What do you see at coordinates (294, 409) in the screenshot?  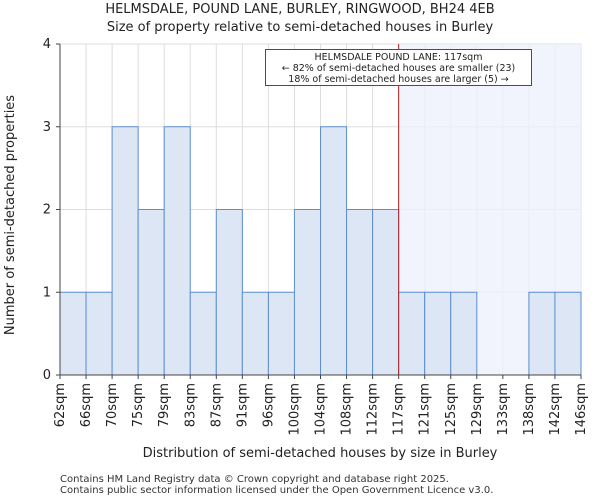 I see `x-tick-label: 100sqm` at bounding box center [294, 409].